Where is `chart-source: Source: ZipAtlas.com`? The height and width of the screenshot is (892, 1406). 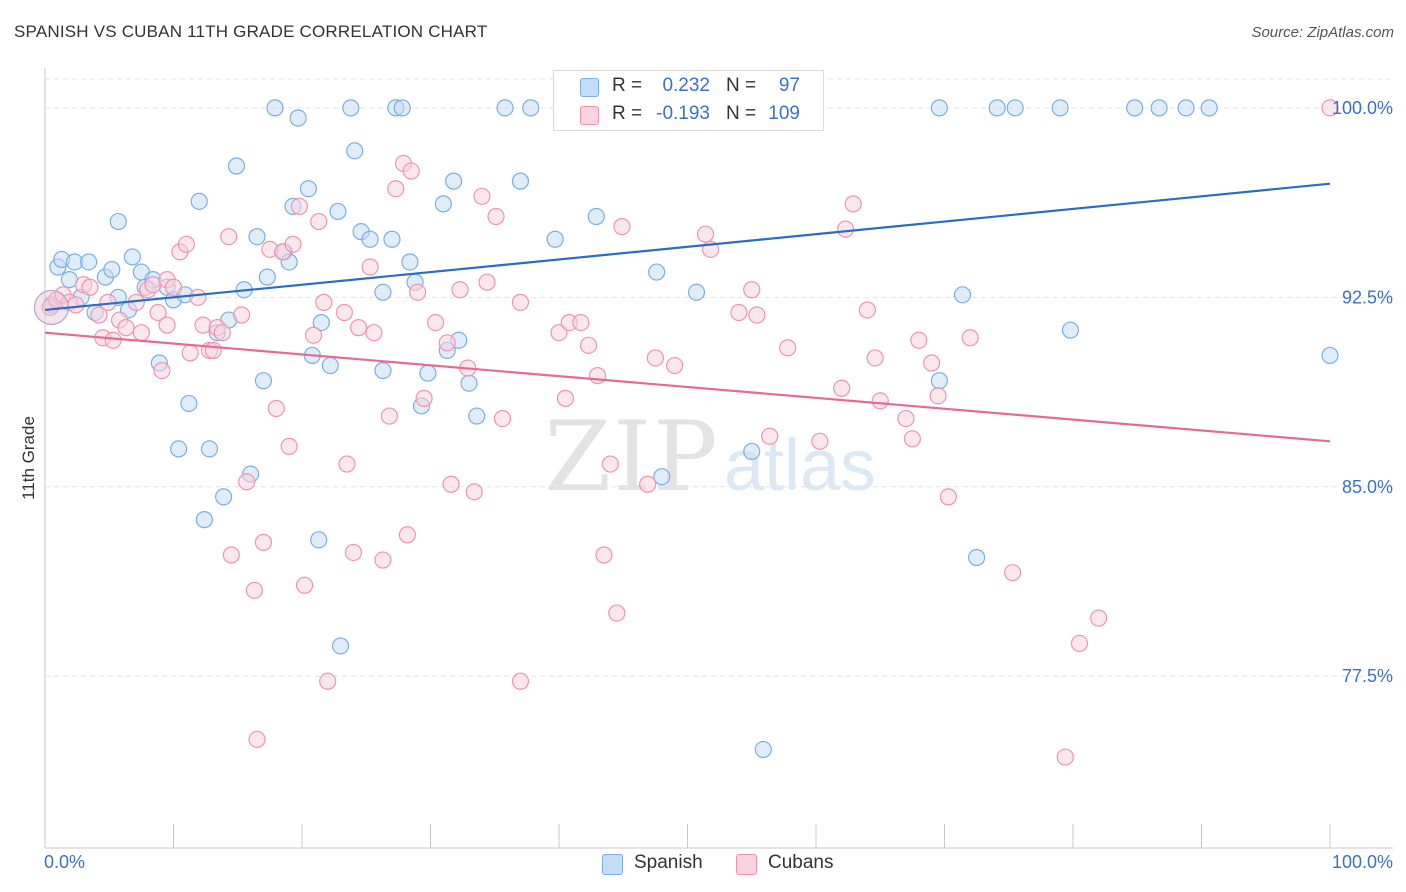
chart-source: Source: ZipAtlas.com is located at coordinates (1322, 32).